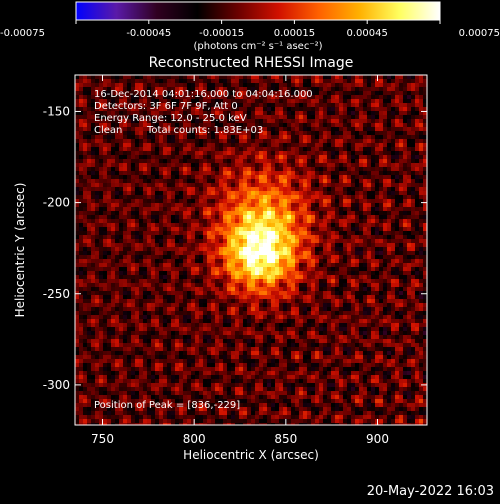  Describe the element at coordinates (430, 491) in the screenshot. I see `footer-date: 20-May-2022 16:03` at that location.